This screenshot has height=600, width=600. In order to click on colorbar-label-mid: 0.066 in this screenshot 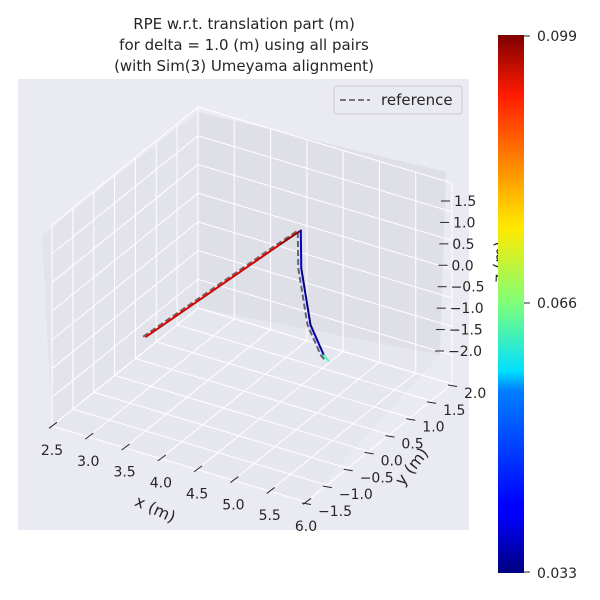, I will do `click(557, 304)`.